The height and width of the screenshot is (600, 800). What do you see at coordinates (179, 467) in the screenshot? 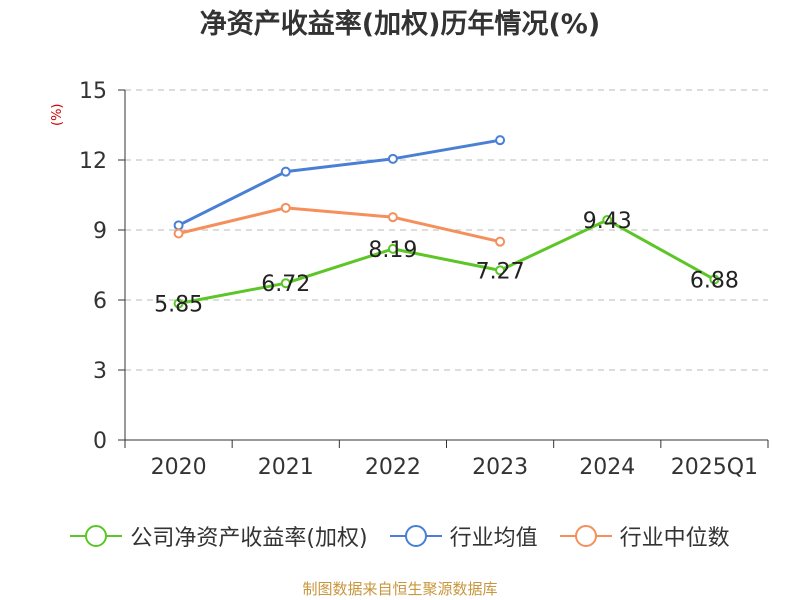
I see `x-tick-label-2020: 2020` at bounding box center [179, 467].